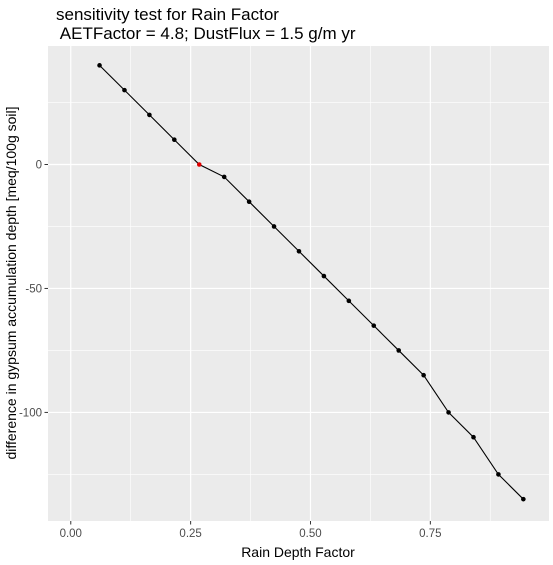 The image size is (553, 565). Describe the element at coordinates (30, 413) in the screenshot. I see `y-tick-label: -100` at that location.